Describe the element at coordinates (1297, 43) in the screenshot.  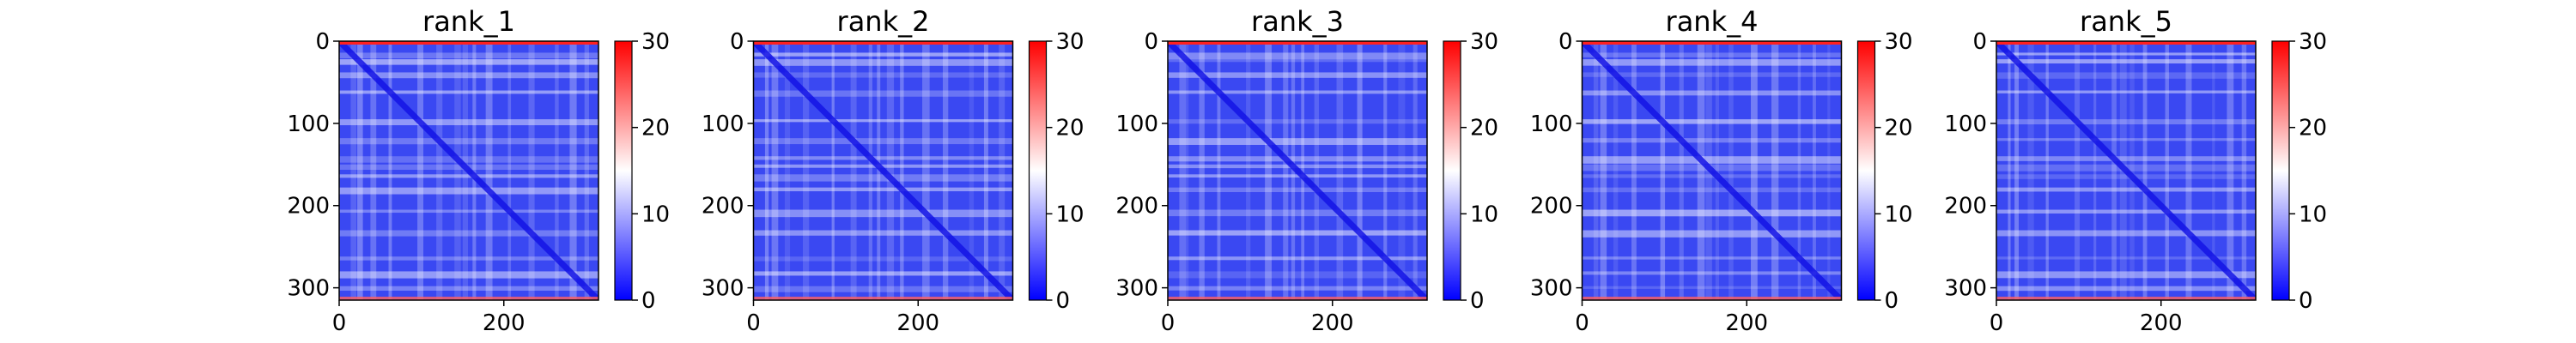
I see `heatmap-edge-top` at that location.